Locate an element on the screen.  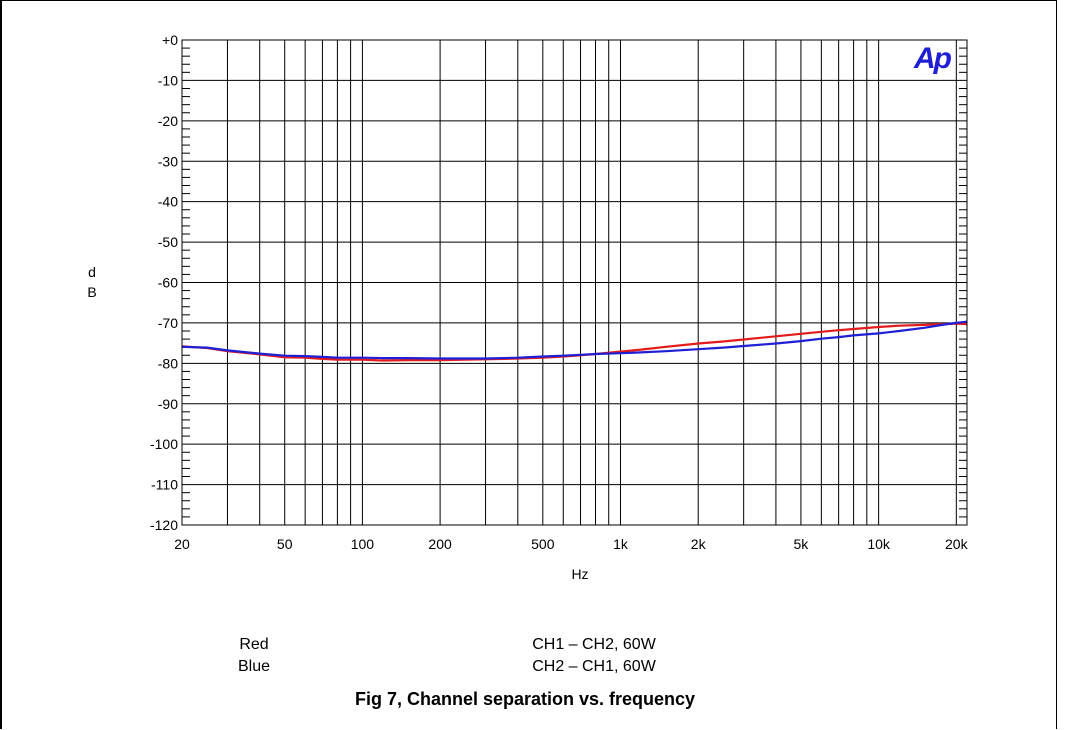
y-tick-label: -60 is located at coordinates (168, 283).